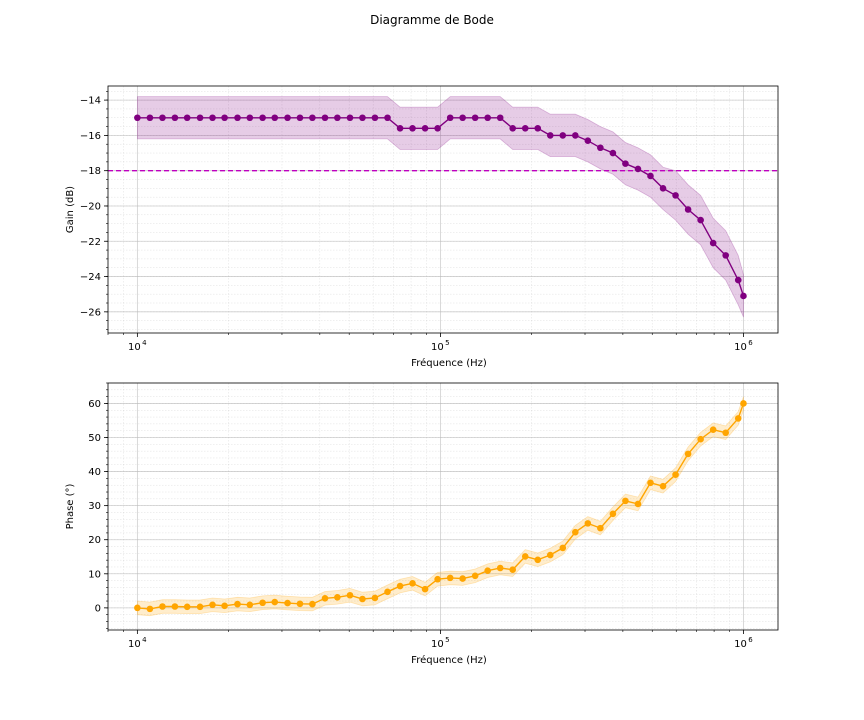  What do you see at coordinates (90, 136) in the screenshot?
I see `gain-tick-label-y: −16` at bounding box center [90, 136].